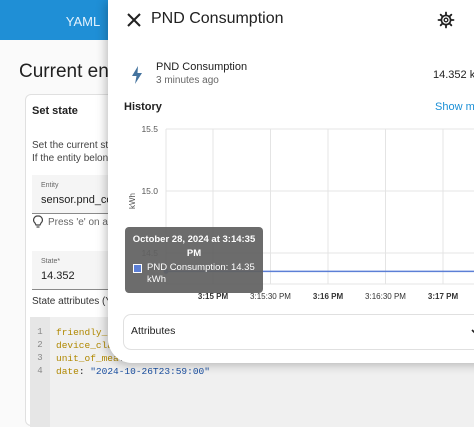 The height and width of the screenshot is (427, 474). I want to click on card-description: Set the current sta If the entity belong, so click(73, 152).